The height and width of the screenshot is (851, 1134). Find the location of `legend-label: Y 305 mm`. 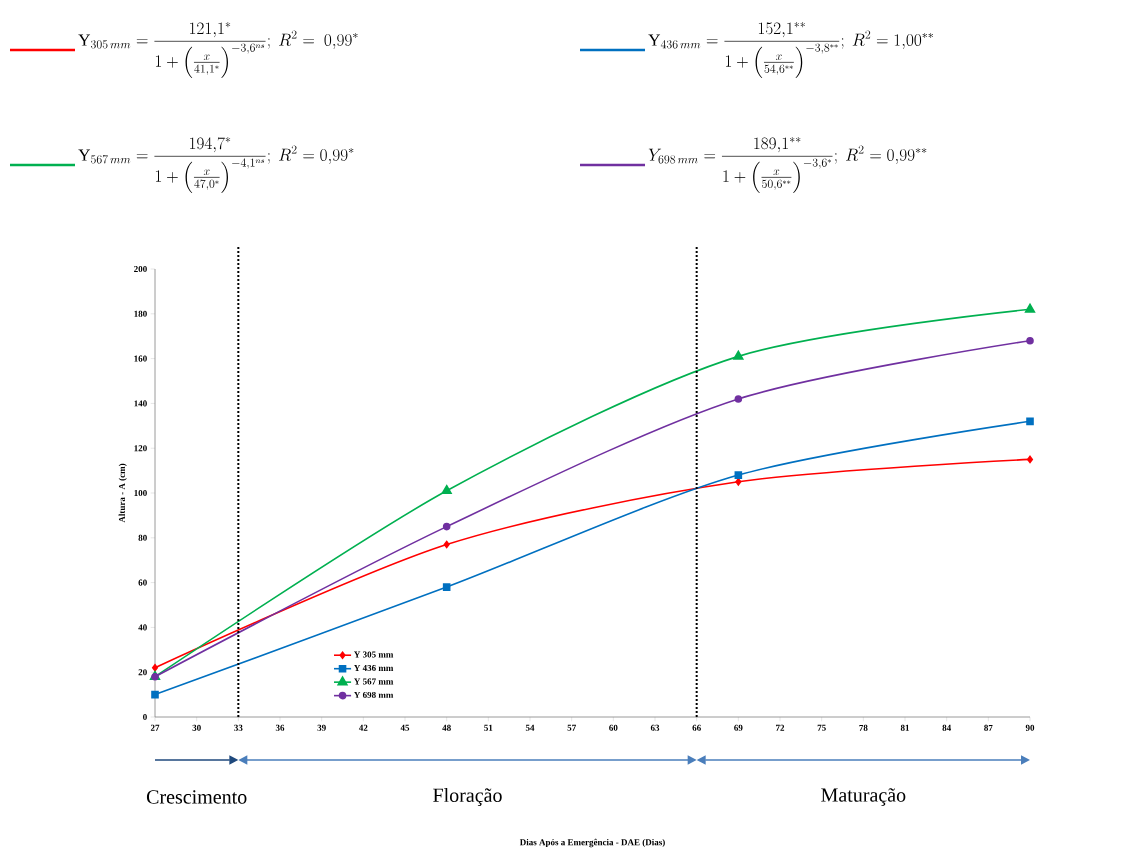

legend-label: Y 305 mm is located at coordinates (374, 654).